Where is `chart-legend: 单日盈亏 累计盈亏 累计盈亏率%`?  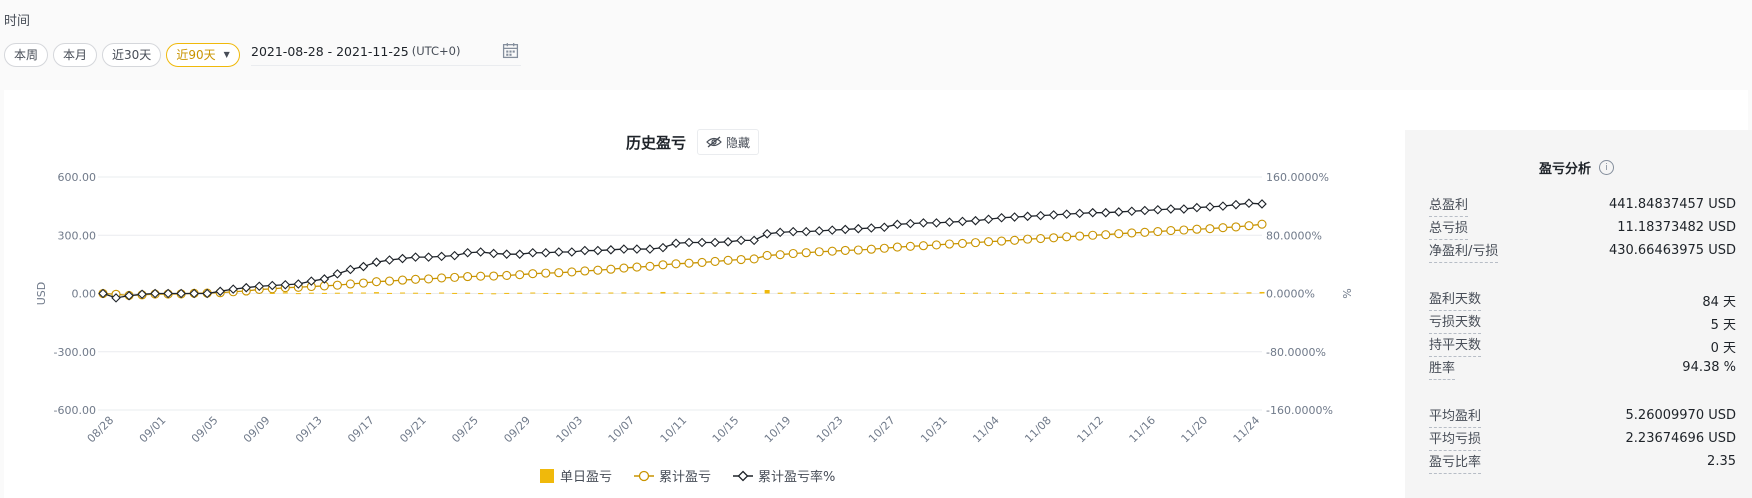
chart-legend: 单日盈亏 累计盈亏 累计盈亏率% is located at coordinates (698, 475).